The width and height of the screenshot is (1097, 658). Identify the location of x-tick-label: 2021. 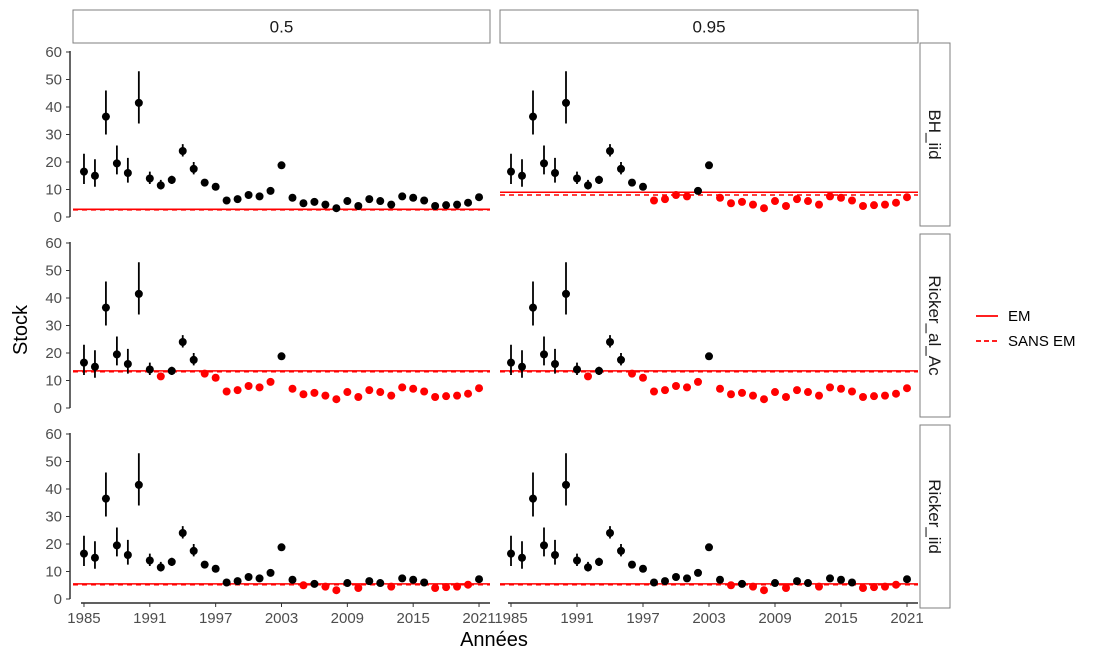
(906, 618).